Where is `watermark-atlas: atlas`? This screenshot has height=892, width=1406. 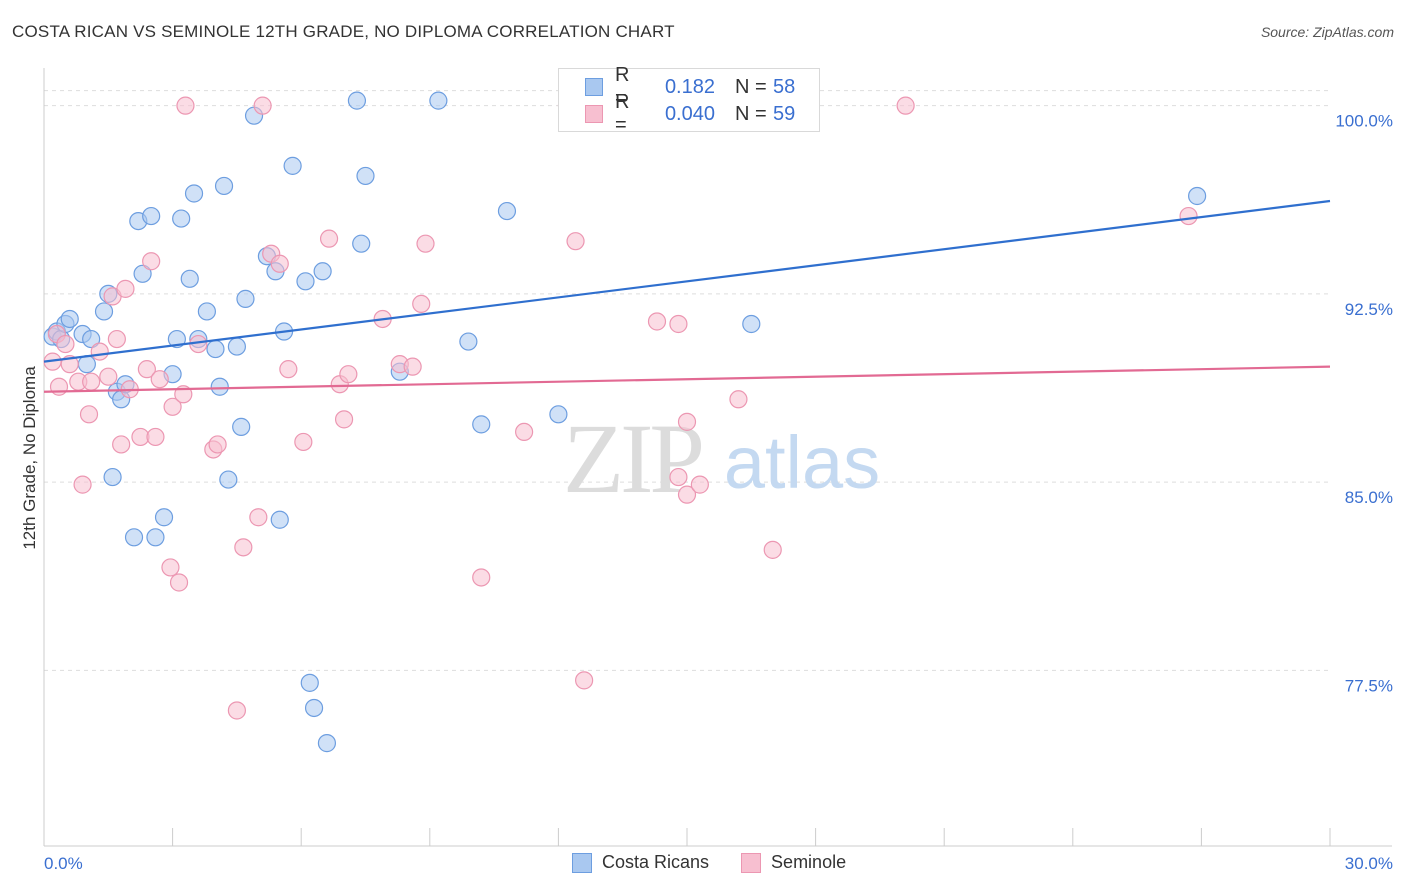
watermark-atlas: atlas is located at coordinates (802, 462).